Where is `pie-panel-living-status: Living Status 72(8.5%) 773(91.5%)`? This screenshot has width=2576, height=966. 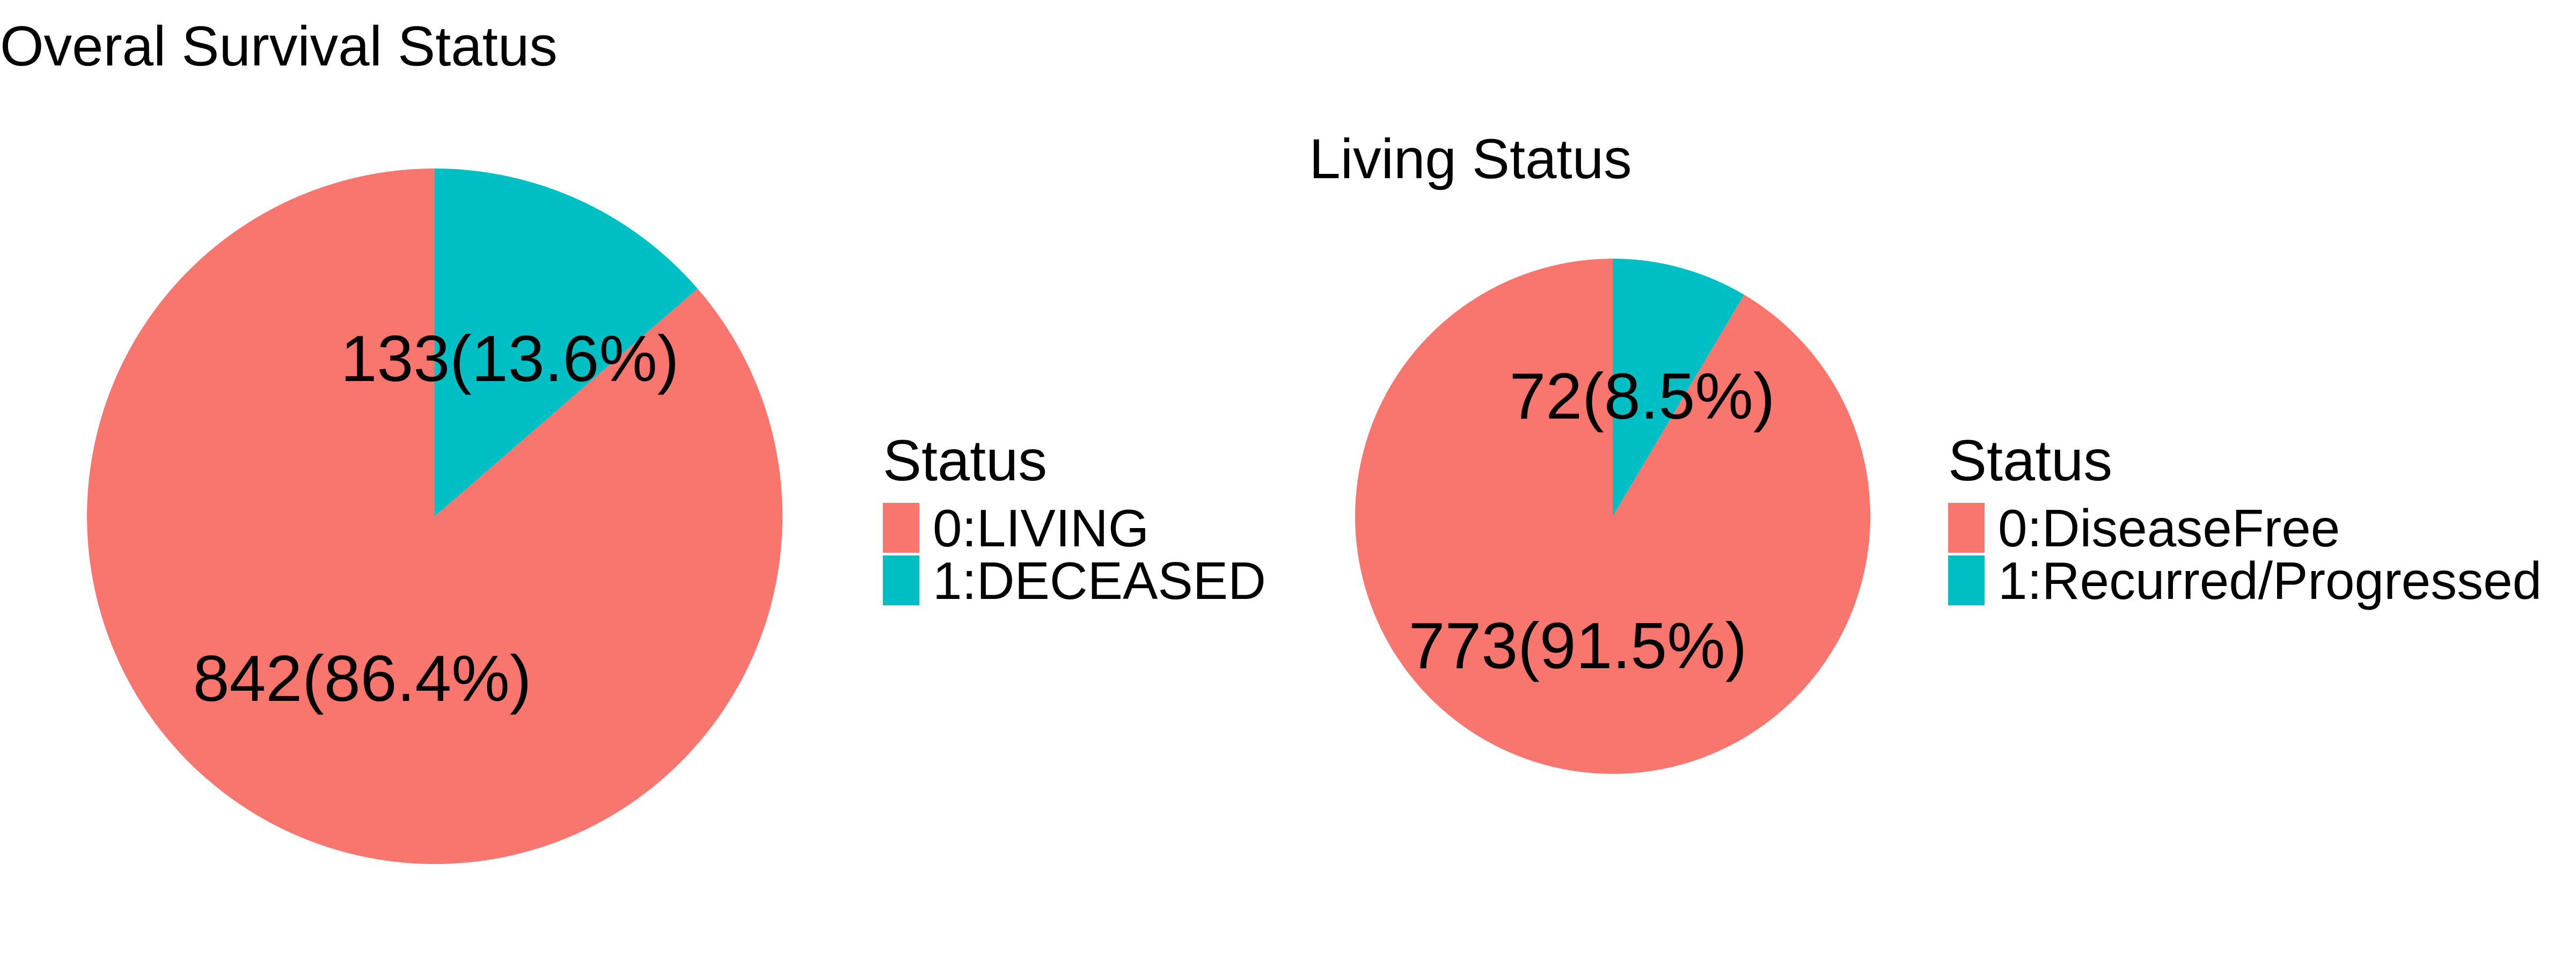
pie-panel-living-status: Living Status 72(8.5%) 773(91.5%) is located at coordinates (1589, 451).